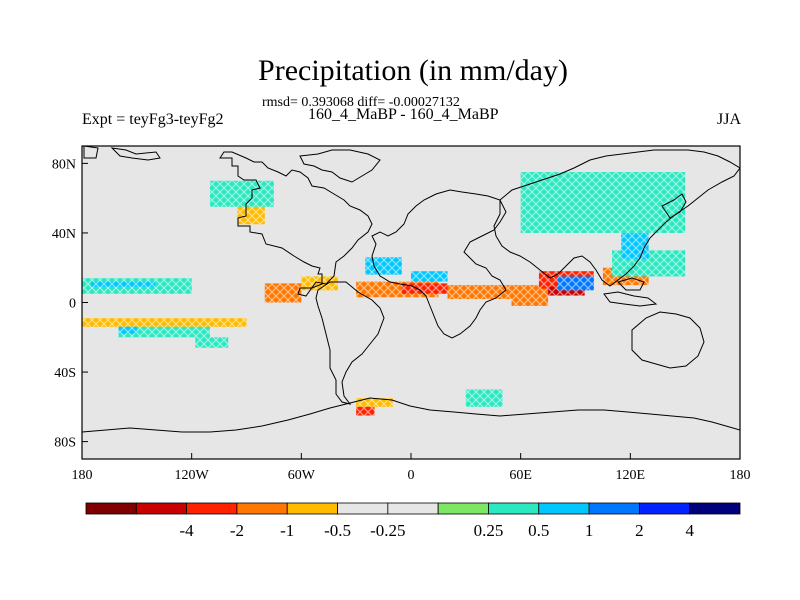  Describe the element at coordinates (631, 475) in the screenshot. I see `lon-tick-label: 120E` at that location.